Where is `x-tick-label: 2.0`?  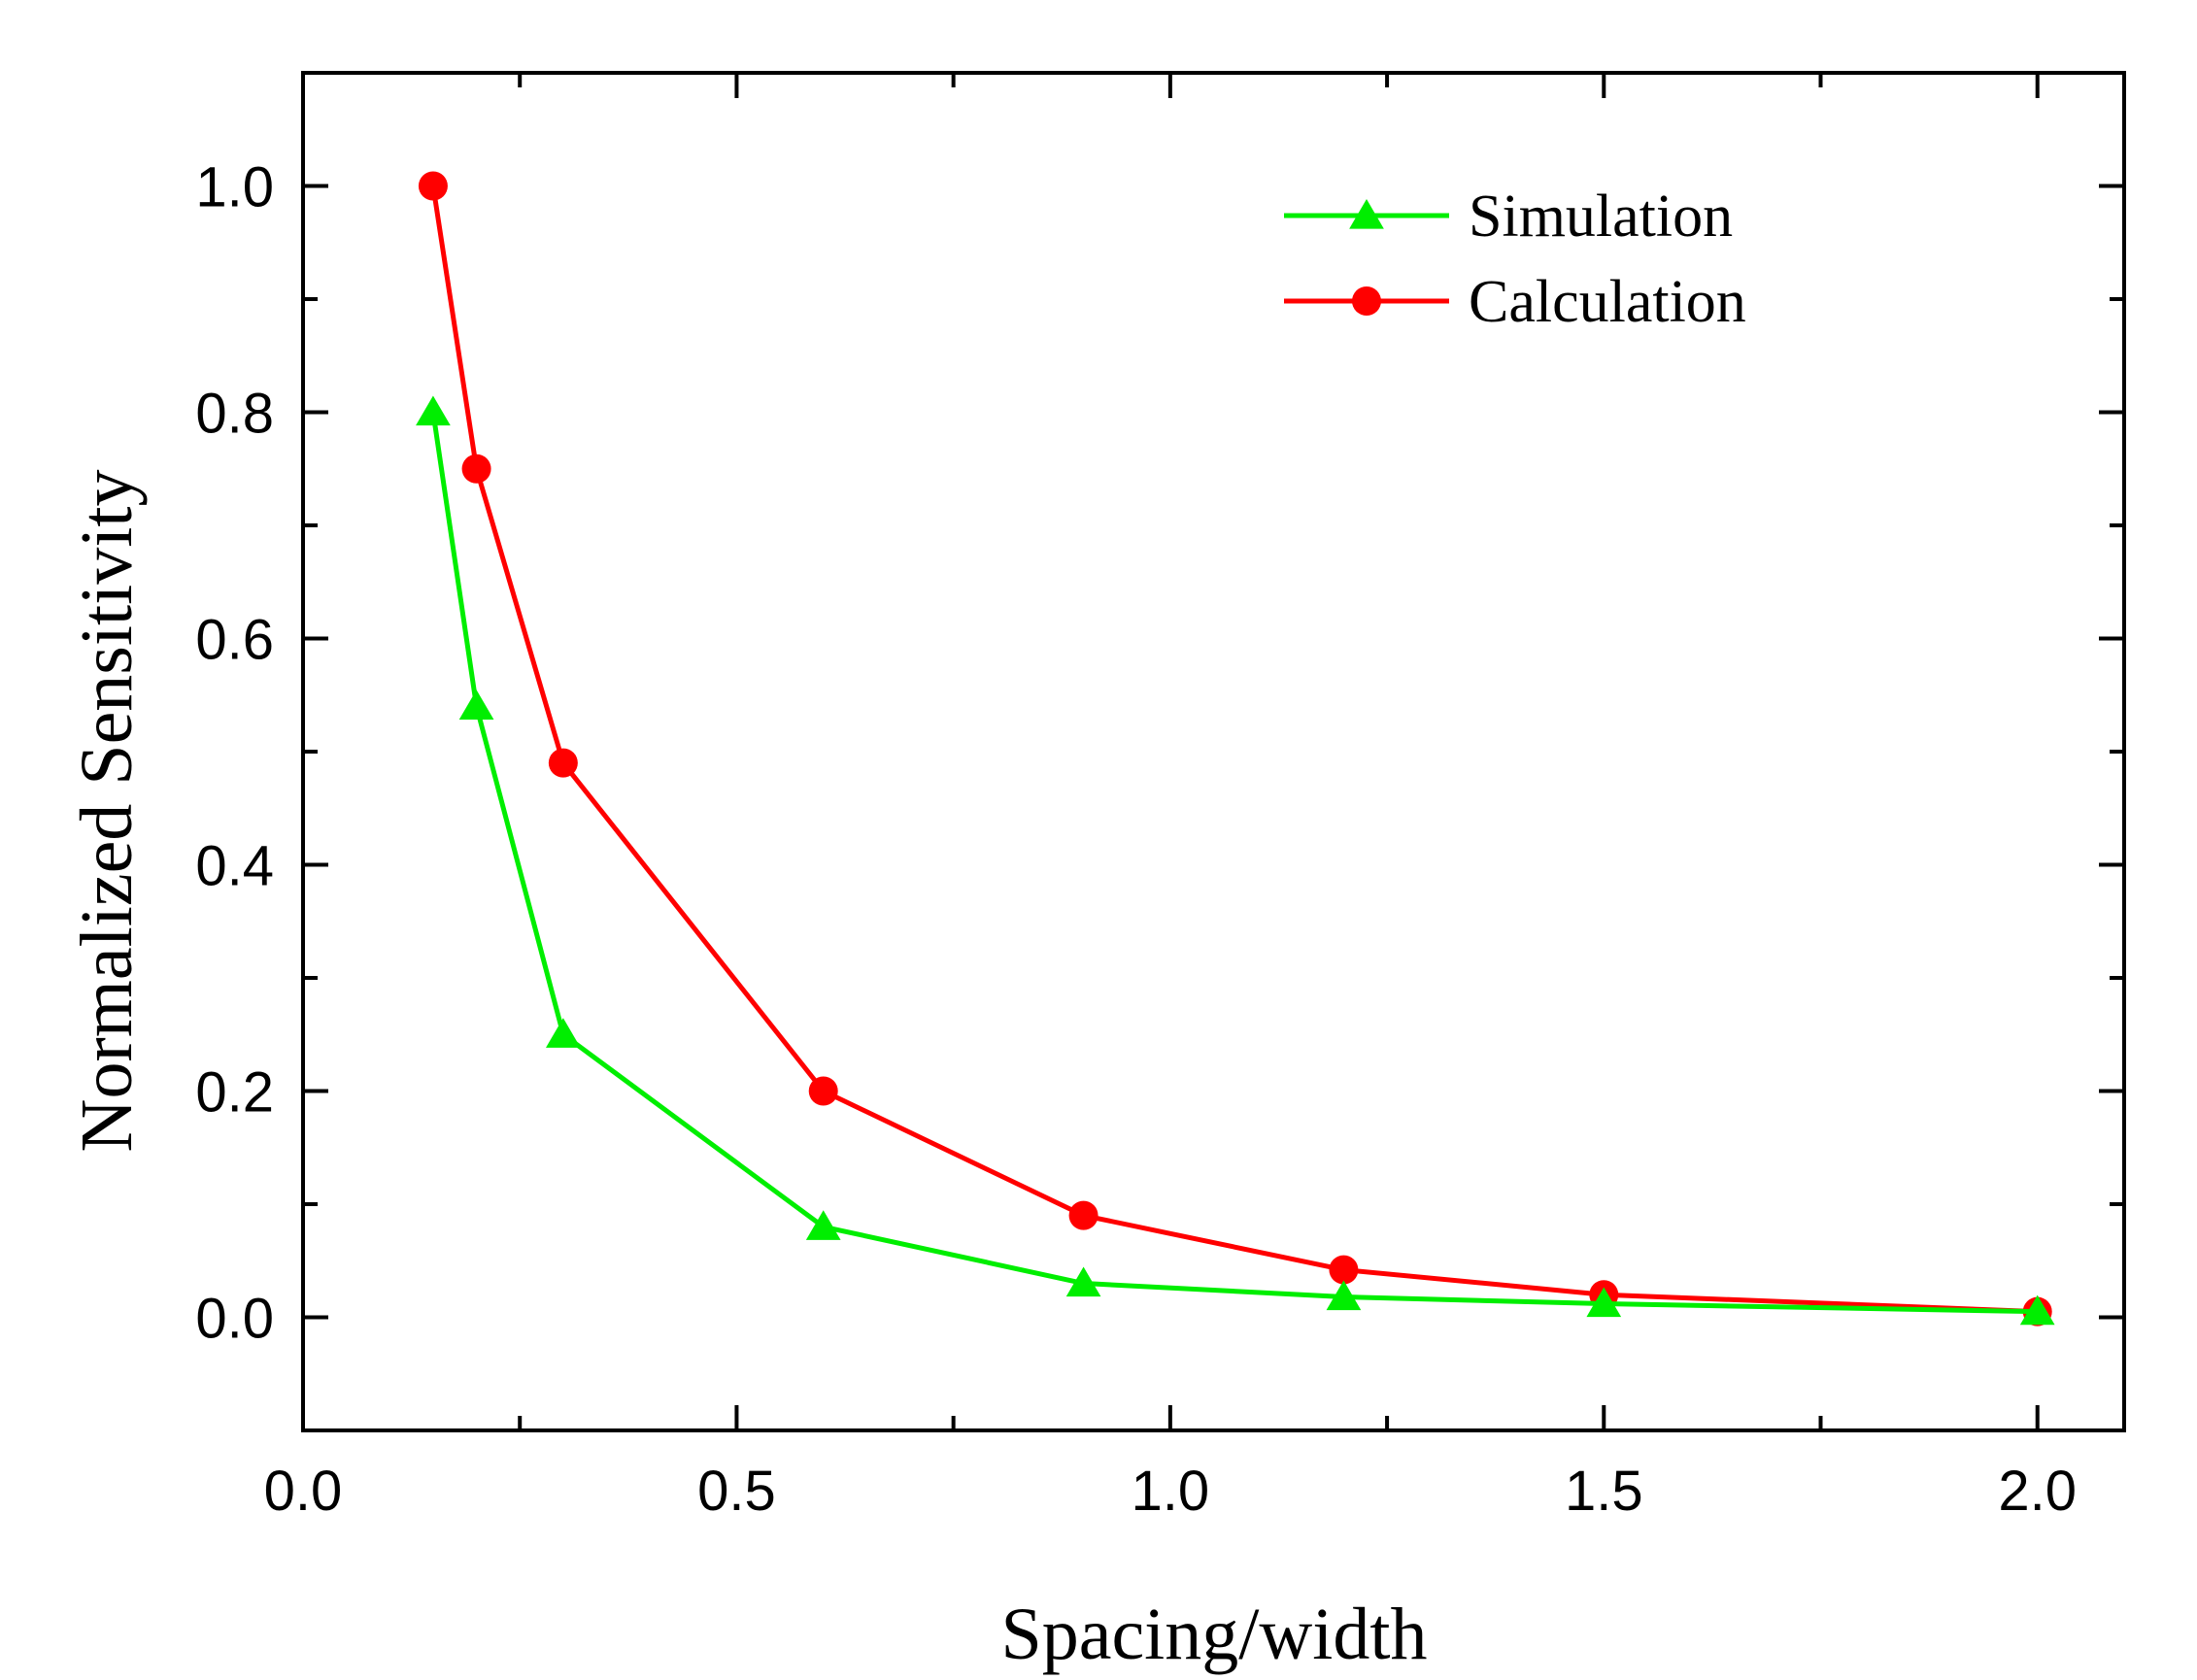
x-tick-label: 2.0 is located at coordinates (2037, 1491).